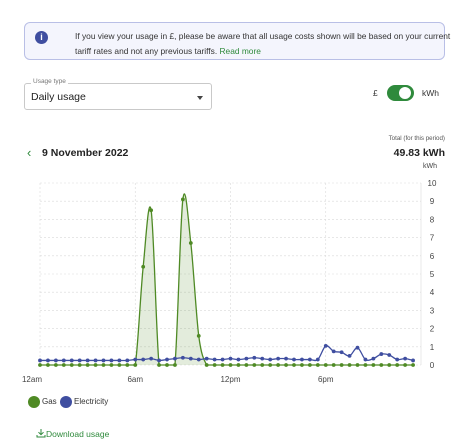  I want to click on usage-type-label: Usage type, so click(49, 81).